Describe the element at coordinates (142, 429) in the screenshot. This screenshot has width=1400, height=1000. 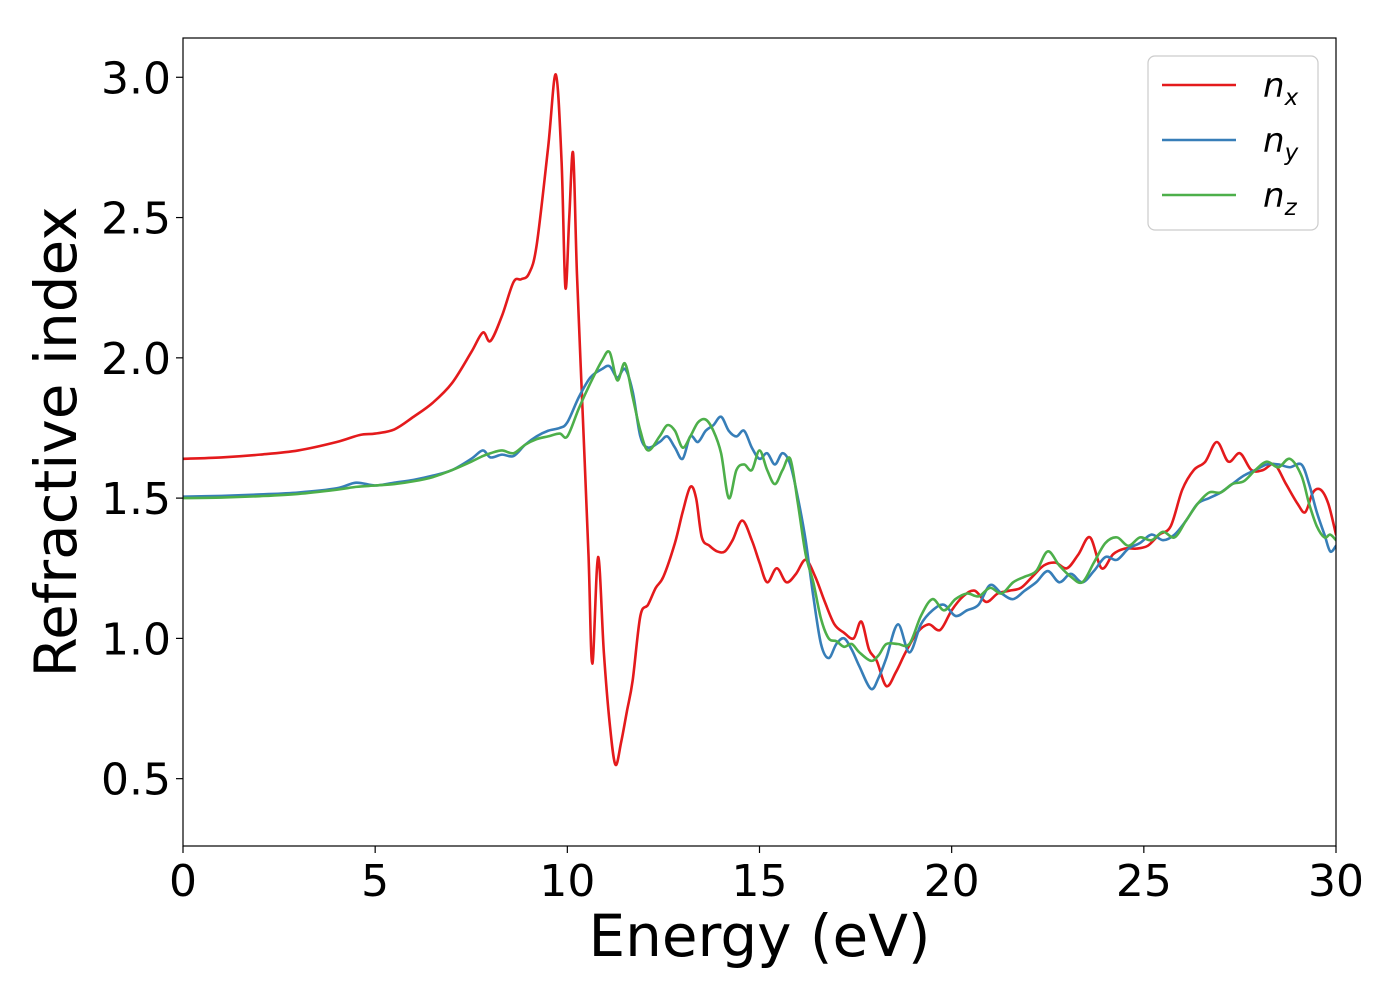
I see `y-axis-ticks: 0.5 1.0 1.5 2.0 2.5 3.0` at that location.